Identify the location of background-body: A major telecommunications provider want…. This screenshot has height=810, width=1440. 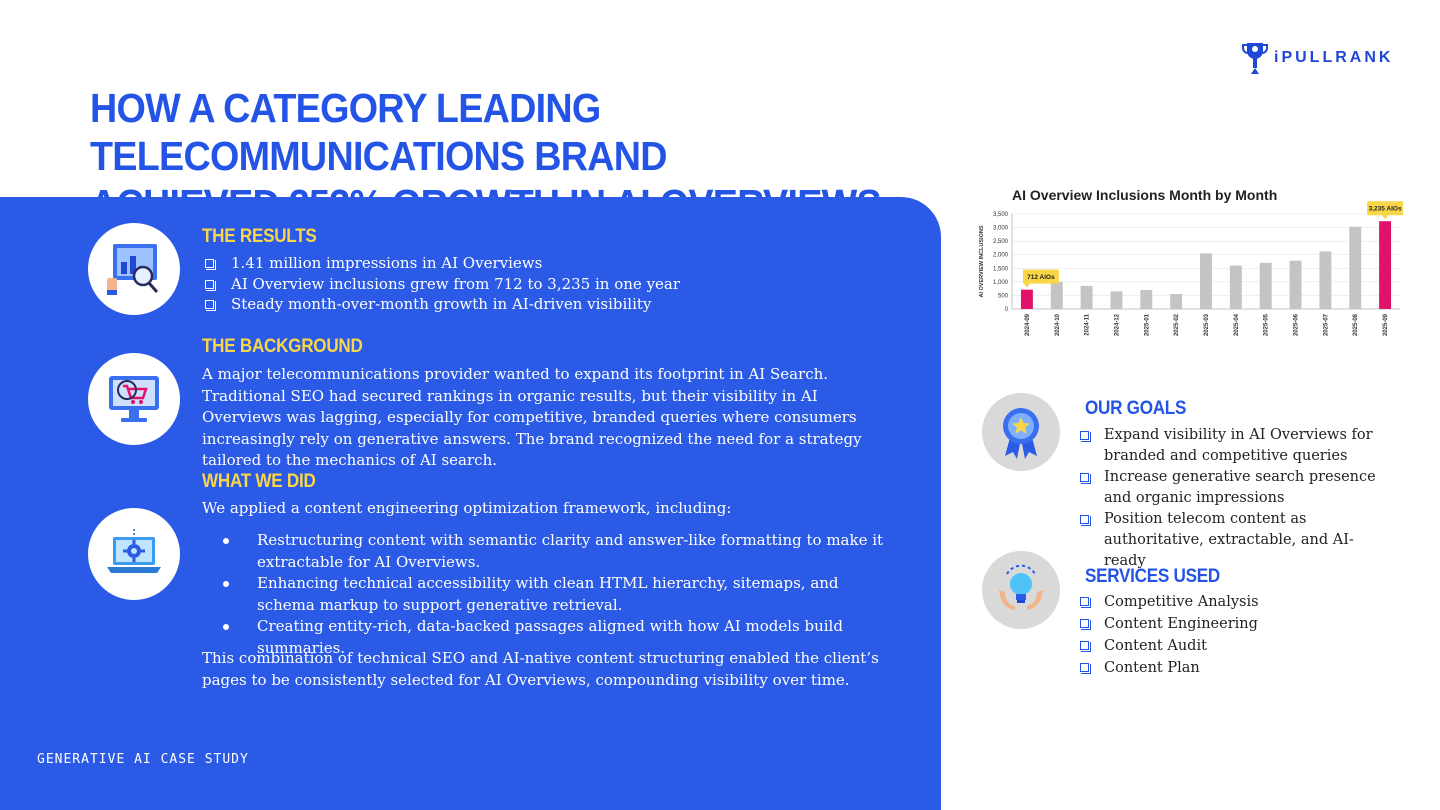
(532, 417).